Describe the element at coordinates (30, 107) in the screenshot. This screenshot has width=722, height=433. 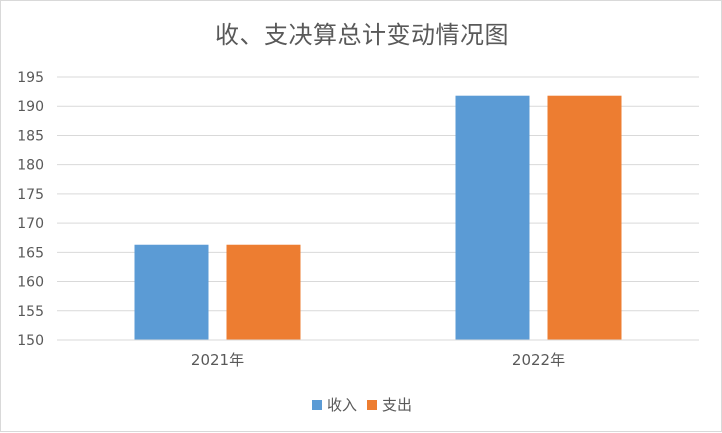
I see `y-tick-label: 190` at that location.